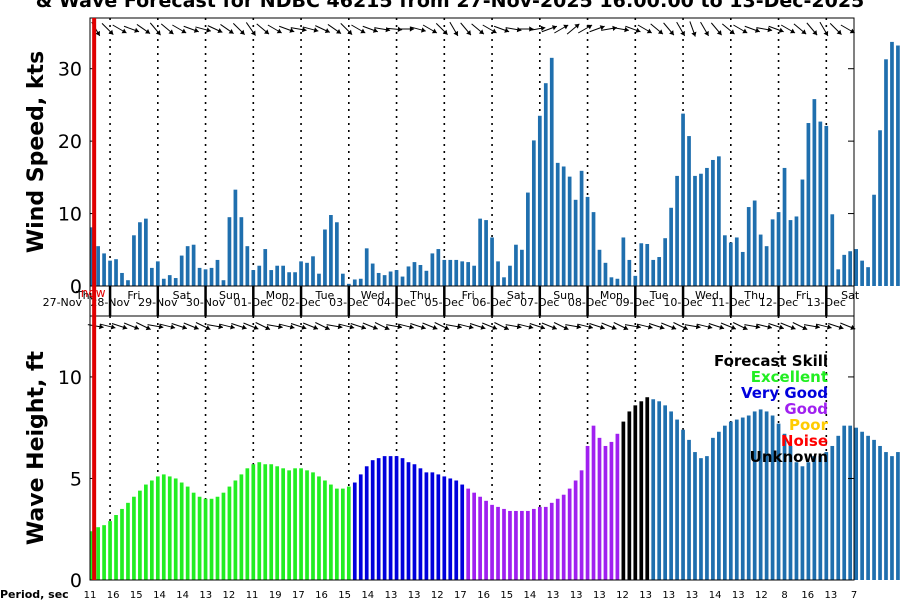 The width and height of the screenshot is (900, 600). What do you see at coordinates (277, 295) in the screenshot?
I see `day-label: Mon` at bounding box center [277, 295].